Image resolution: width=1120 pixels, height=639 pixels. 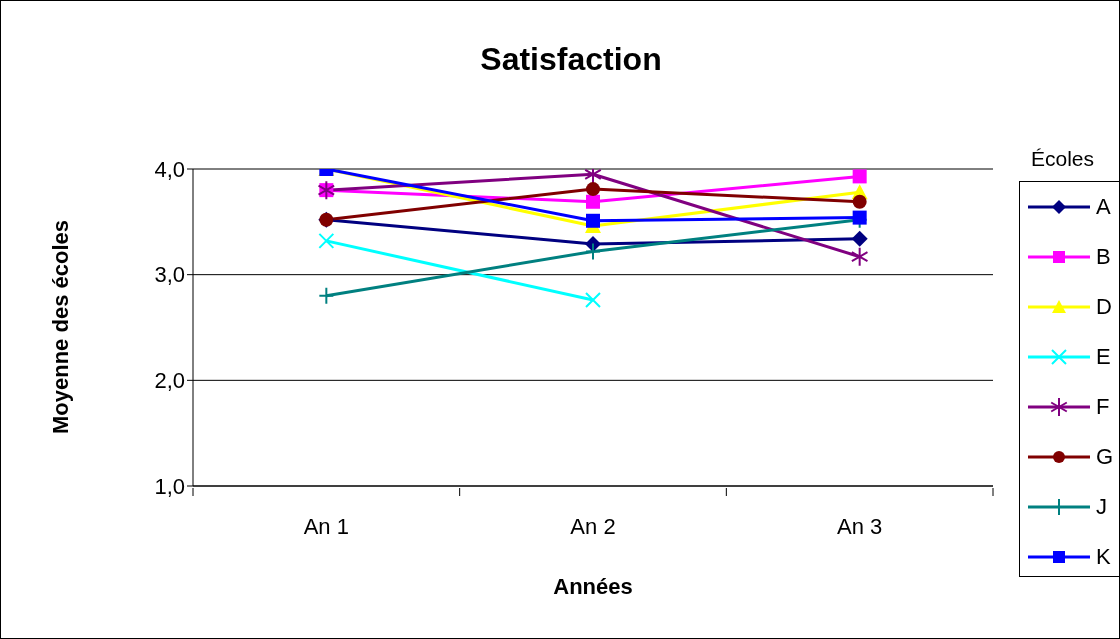 I want to click on legend-label: A, so click(x=1103, y=207).